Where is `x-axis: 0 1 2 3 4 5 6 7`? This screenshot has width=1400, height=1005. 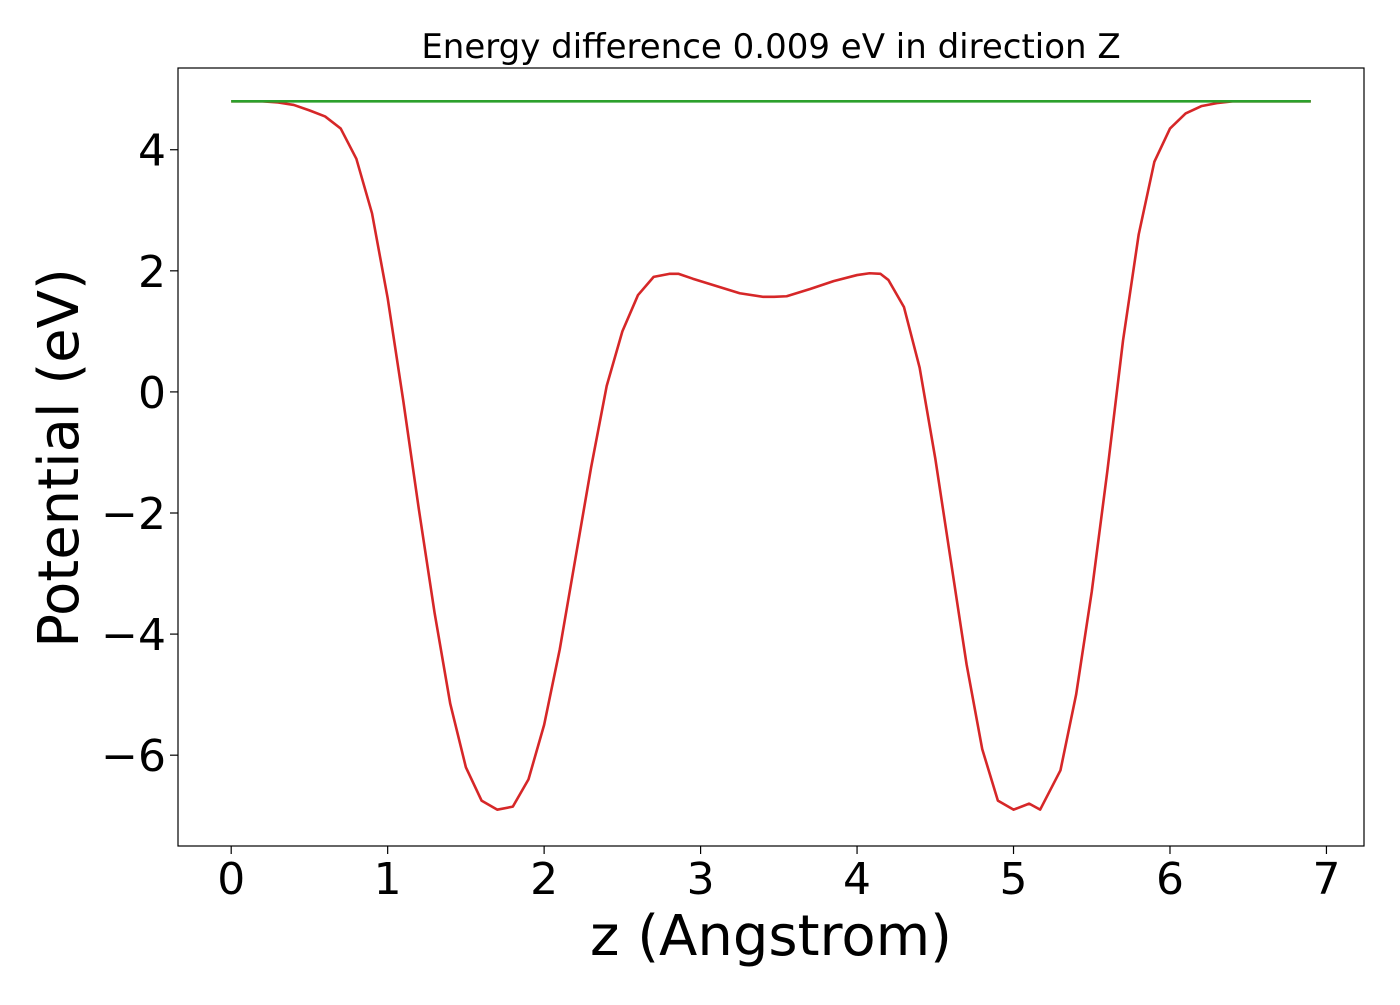
x-axis: 0 1 2 3 4 5 6 7 is located at coordinates (778, 875).